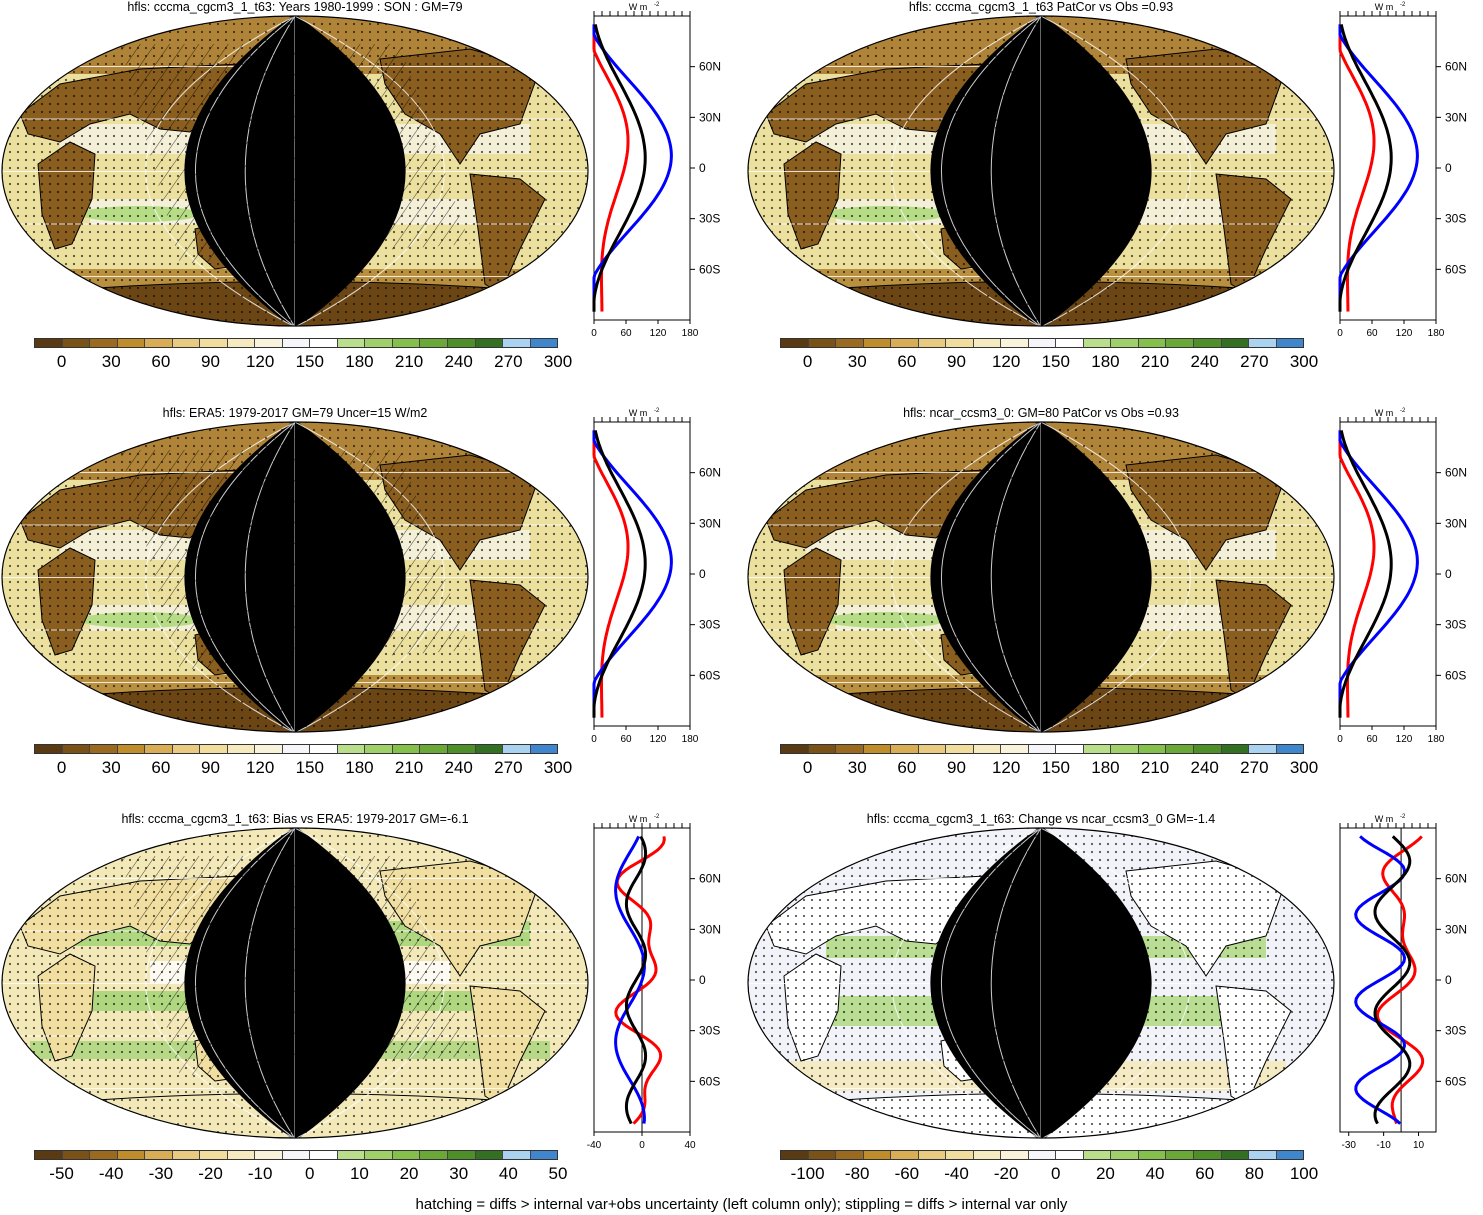 The width and height of the screenshot is (1483, 1215). What do you see at coordinates (508, 361) in the screenshot?
I see `colorbar-tick-label: 270` at bounding box center [508, 361].